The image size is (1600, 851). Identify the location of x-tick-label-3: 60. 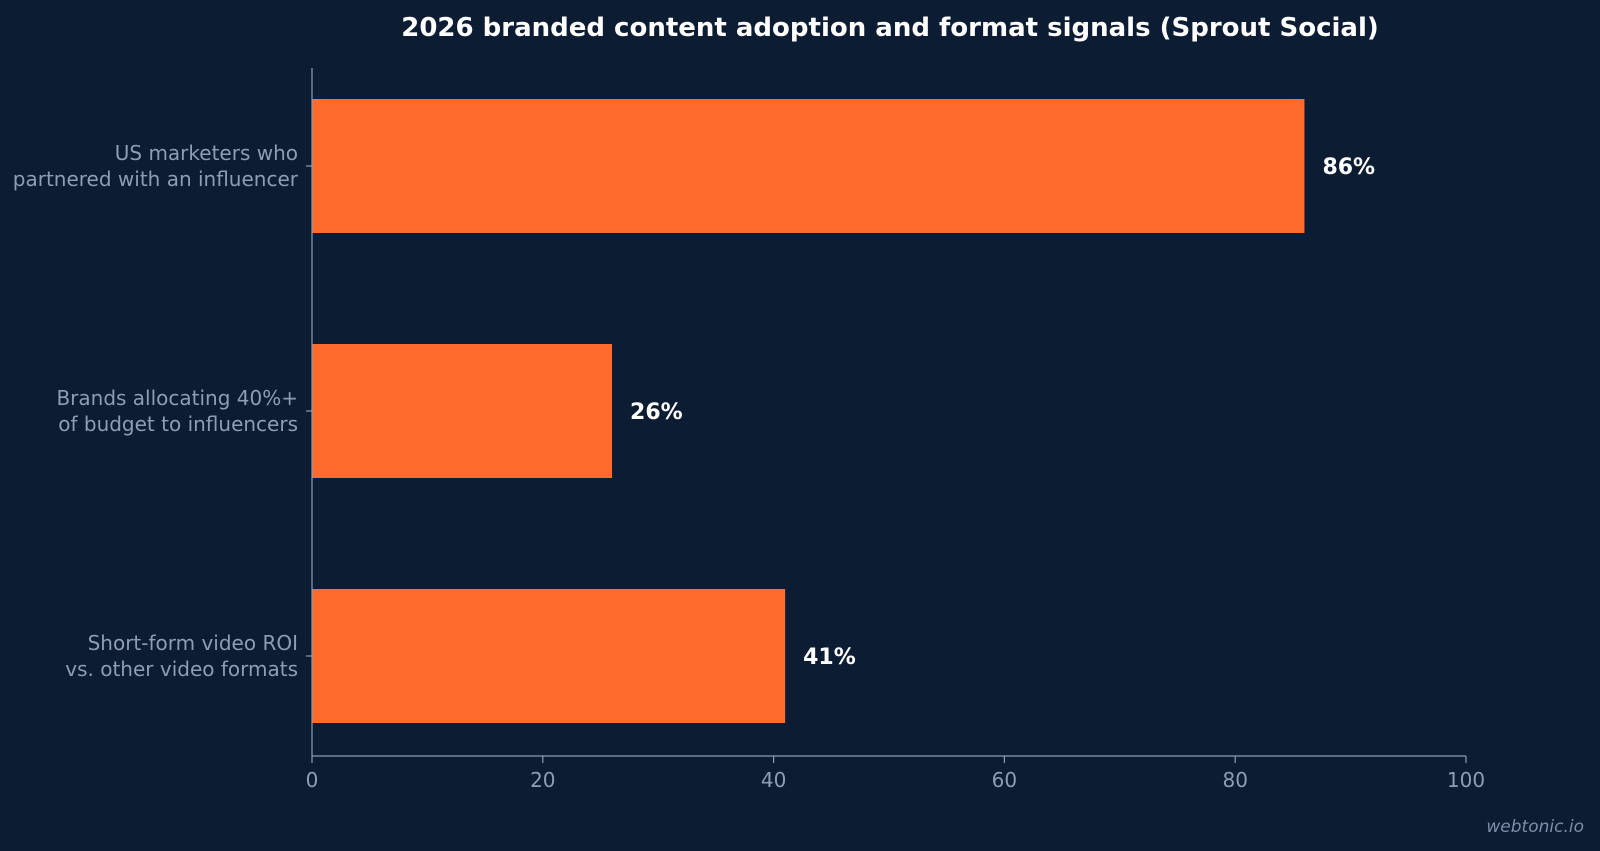
(1004, 780).